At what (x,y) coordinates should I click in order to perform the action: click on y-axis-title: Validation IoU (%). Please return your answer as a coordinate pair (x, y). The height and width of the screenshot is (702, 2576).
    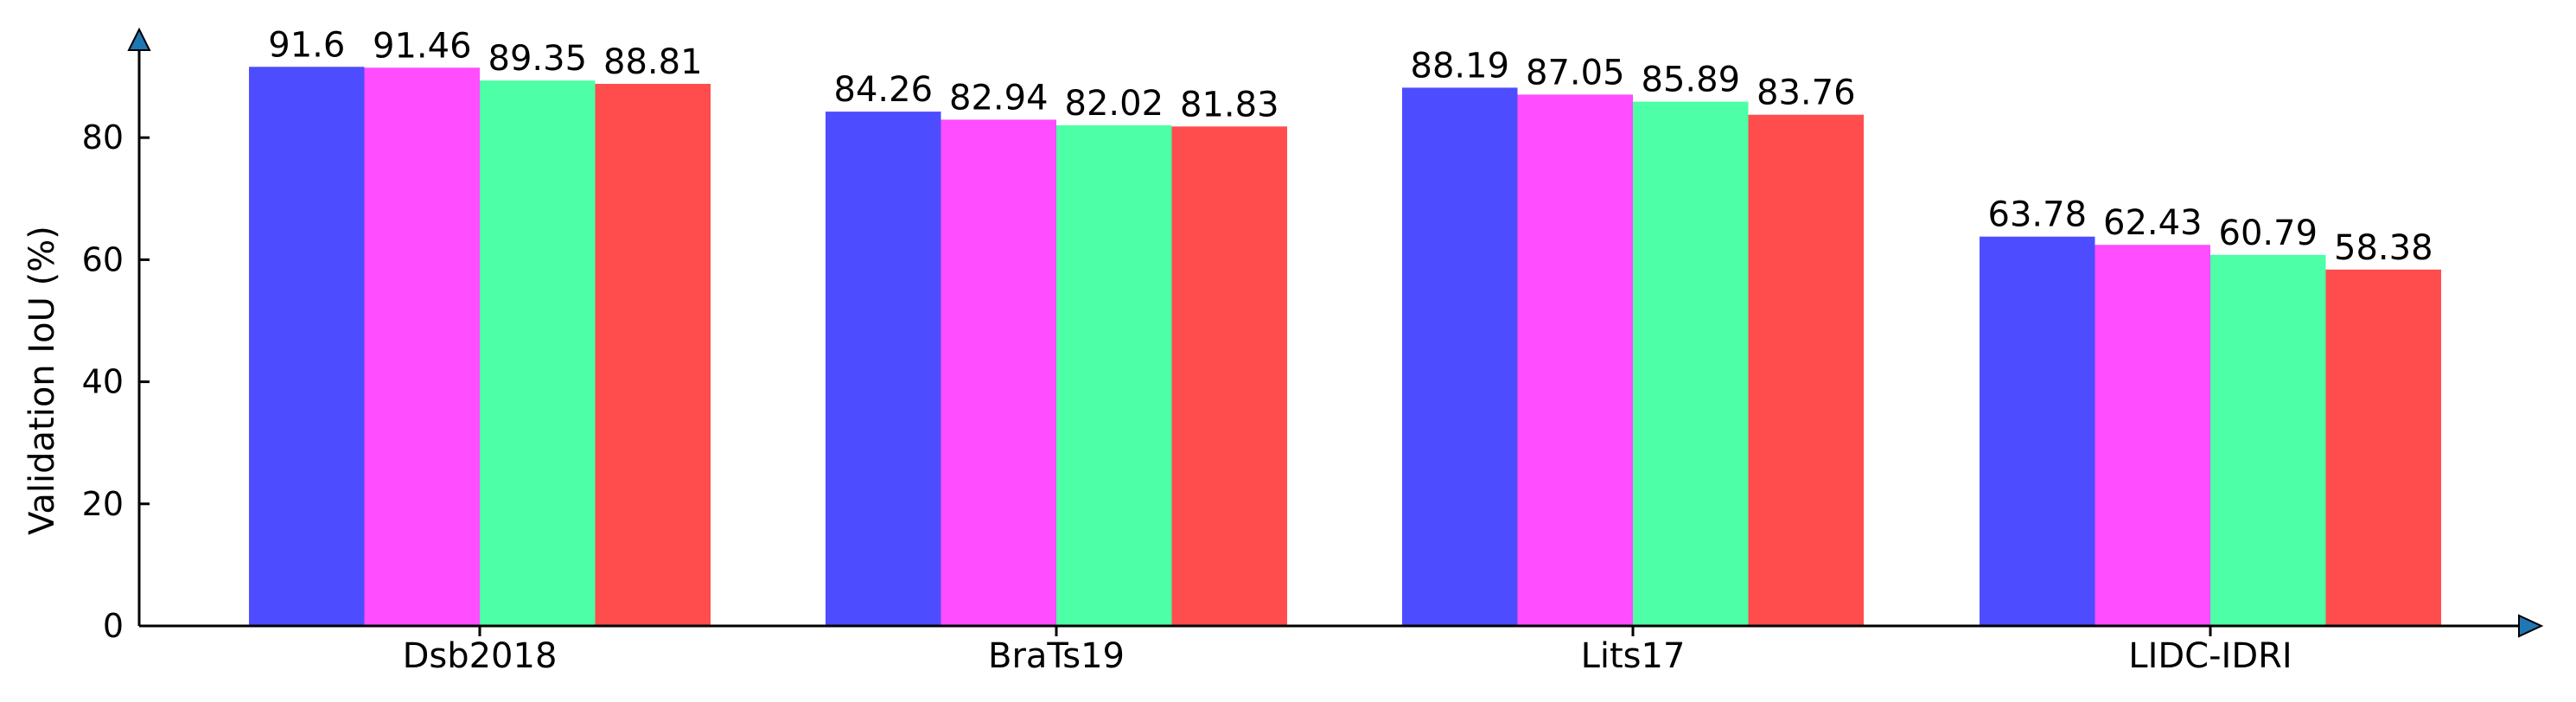
    Looking at the image, I should click on (42, 380).